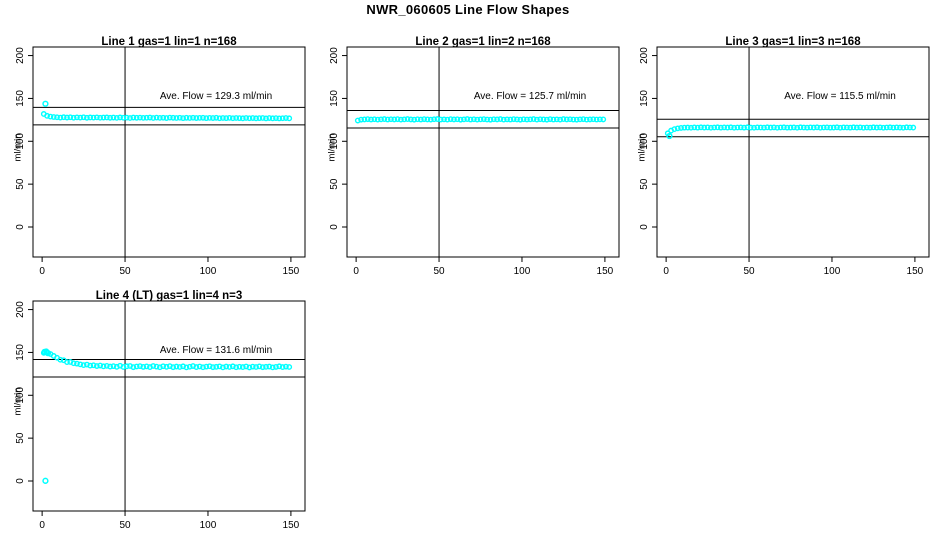 This screenshot has width=936, height=540. I want to click on subplot-title: Line 2 gas=1 lin=2 n=168, so click(483, 42).